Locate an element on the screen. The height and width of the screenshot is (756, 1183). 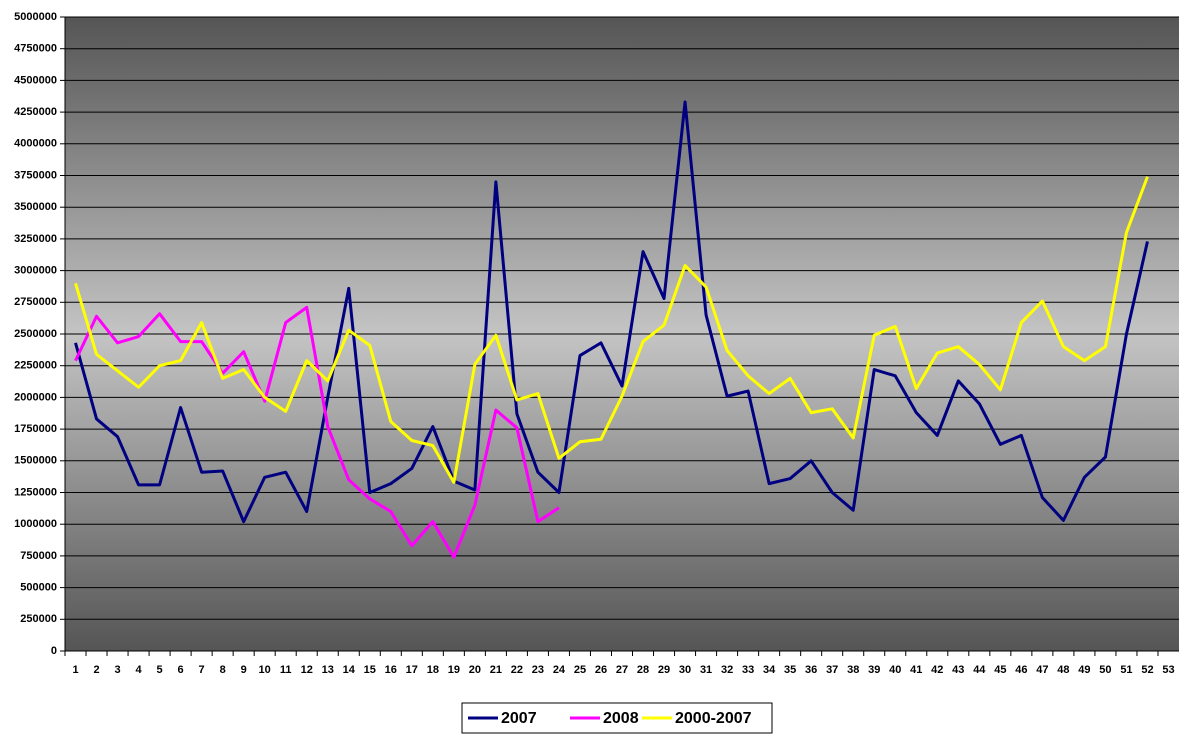
legend-label: 2008 is located at coordinates (621, 718).